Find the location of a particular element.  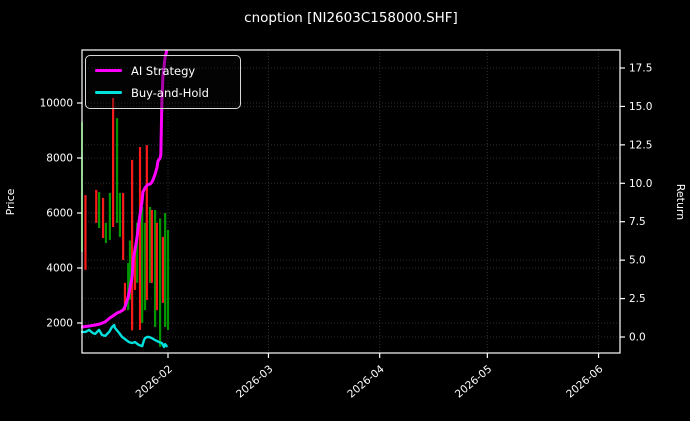

legend-label-buy-and-hold: Buy-and-Hold is located at coordinates (170, 92).